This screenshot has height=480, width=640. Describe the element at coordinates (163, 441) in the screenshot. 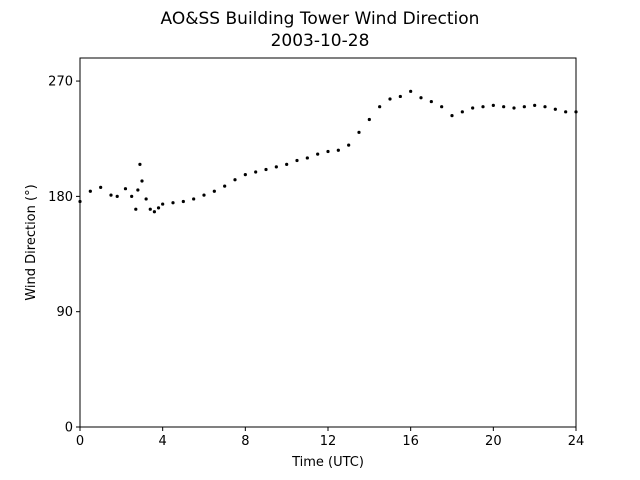

I see `x-tick-label: 4` at that location.